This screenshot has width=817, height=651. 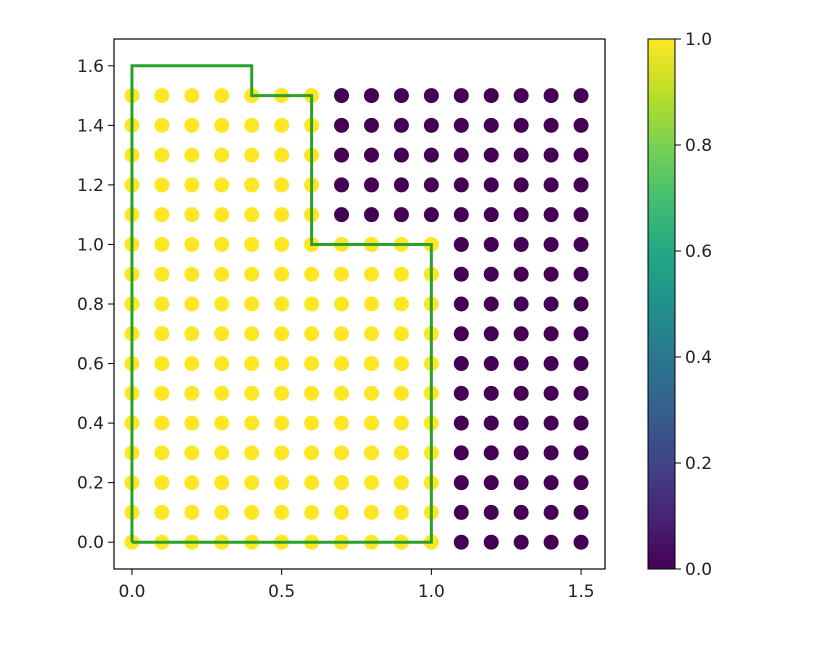 I want to click on colorbar-tick-label: 0.4, so click(x=698, y=358).